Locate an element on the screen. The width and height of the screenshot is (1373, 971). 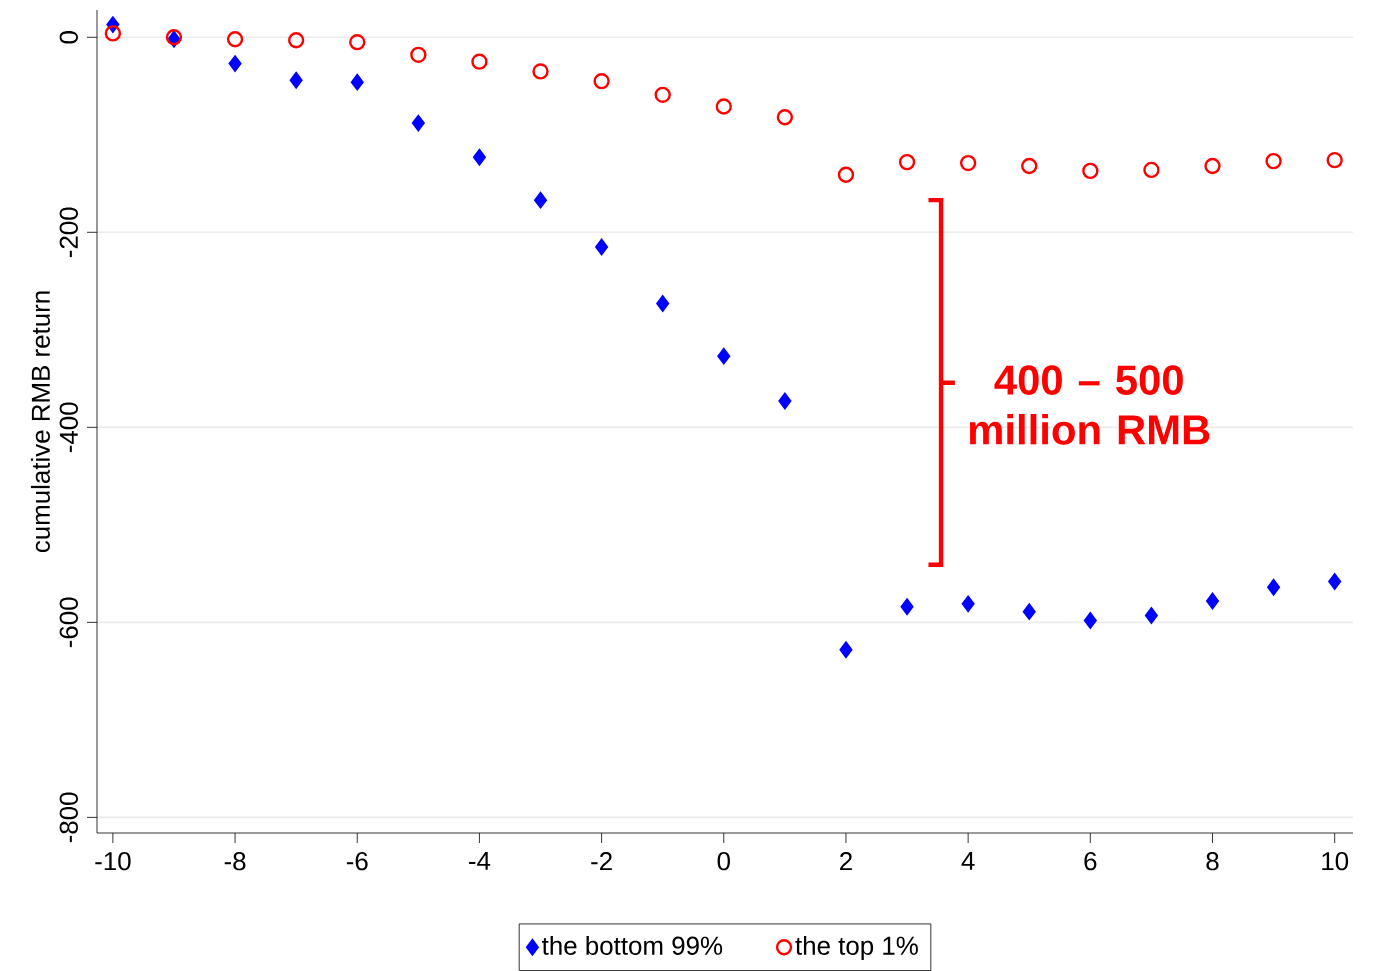
x-tick-label: 8 is located at coordinates (1212, 861).